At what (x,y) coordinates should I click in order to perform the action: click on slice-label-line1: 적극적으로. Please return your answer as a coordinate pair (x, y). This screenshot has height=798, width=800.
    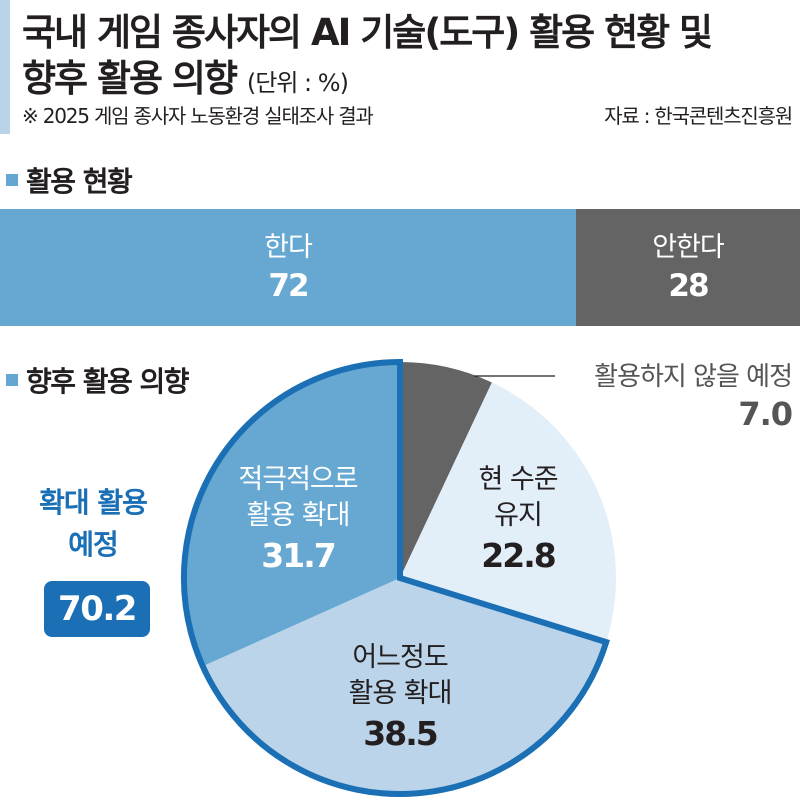
    Looking at the image, I should click on (298, 479).